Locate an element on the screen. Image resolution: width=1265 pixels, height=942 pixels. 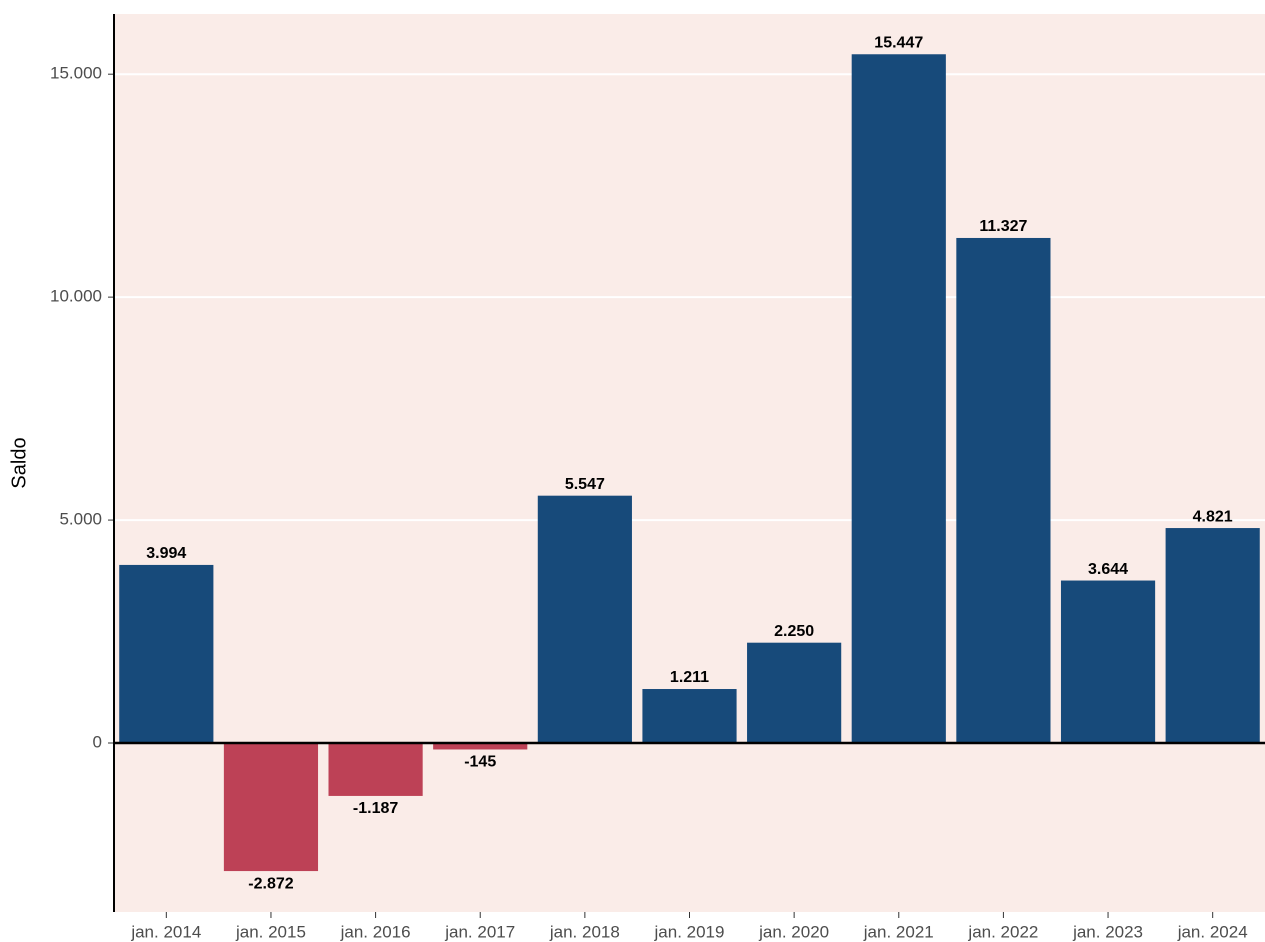
y-tick-label: 15.000 is located at coordinates (76, 73).